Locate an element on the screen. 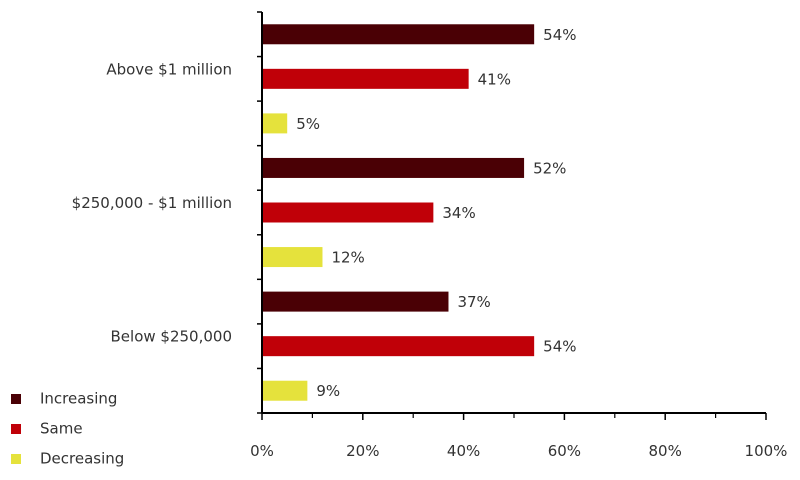 This screenshot has width=800, height=480. category-label: $250,000 - $1 million is located at coordinates (152, 203).